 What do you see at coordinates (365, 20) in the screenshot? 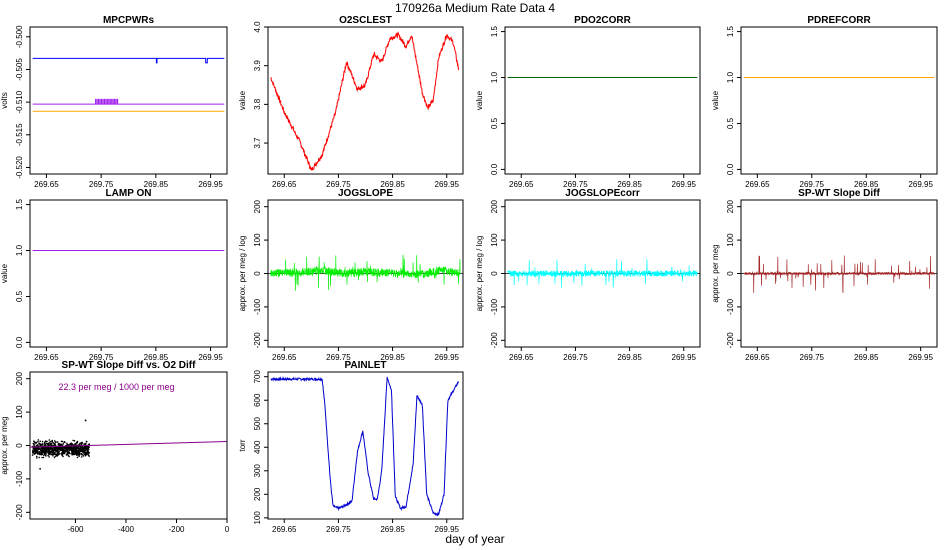
I see `panel-title: O2SCLEST` at bounding box center [365, 20].